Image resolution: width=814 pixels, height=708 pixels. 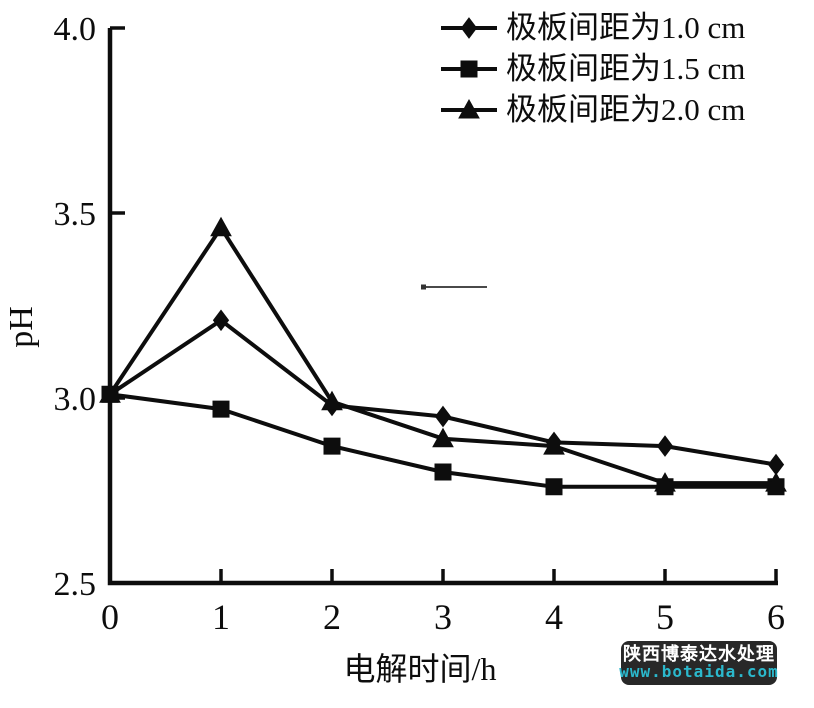 I want to click on diamond-marker-icon, so click(x=469, y=28).